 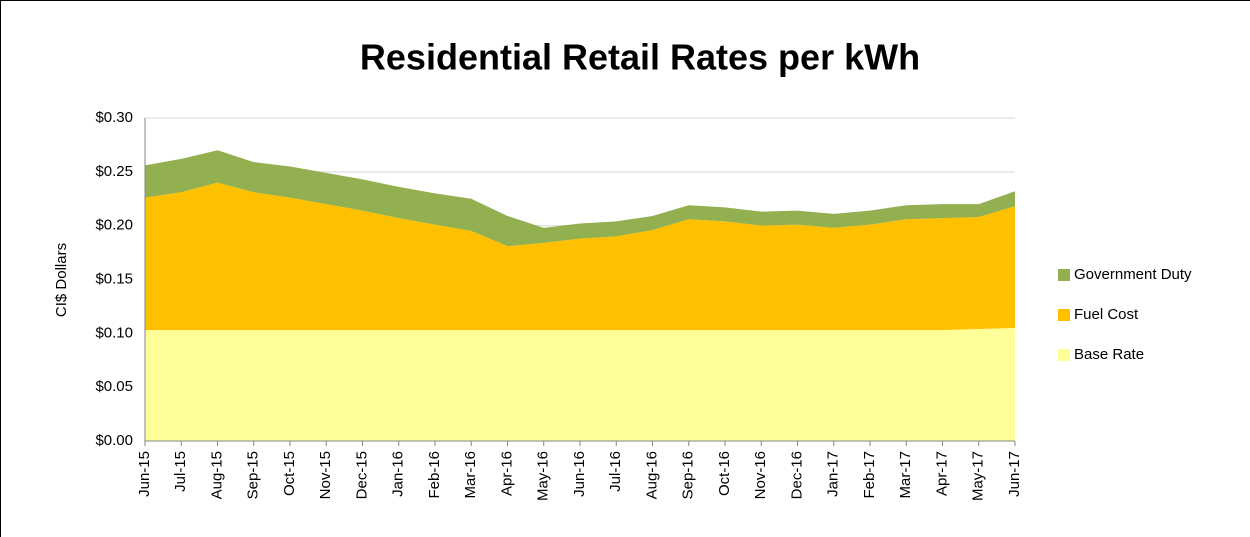 I want to click on y-tick-label: $0.15, so click(x=114, y=278).